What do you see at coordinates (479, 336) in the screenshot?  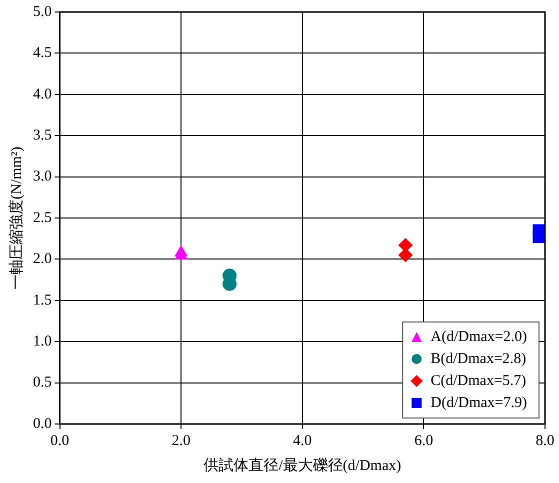 I see `legend-label: A(d/Dmax=2.0)` at bounding box center [479, 336].